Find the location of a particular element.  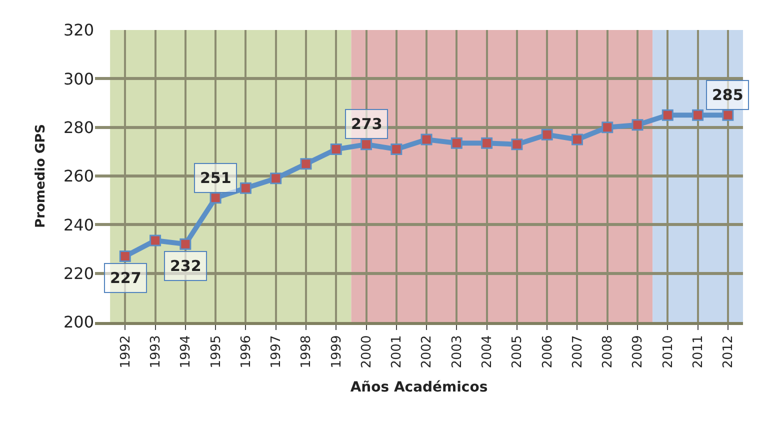

data-label: 227 is located at coordinates (126, 278).